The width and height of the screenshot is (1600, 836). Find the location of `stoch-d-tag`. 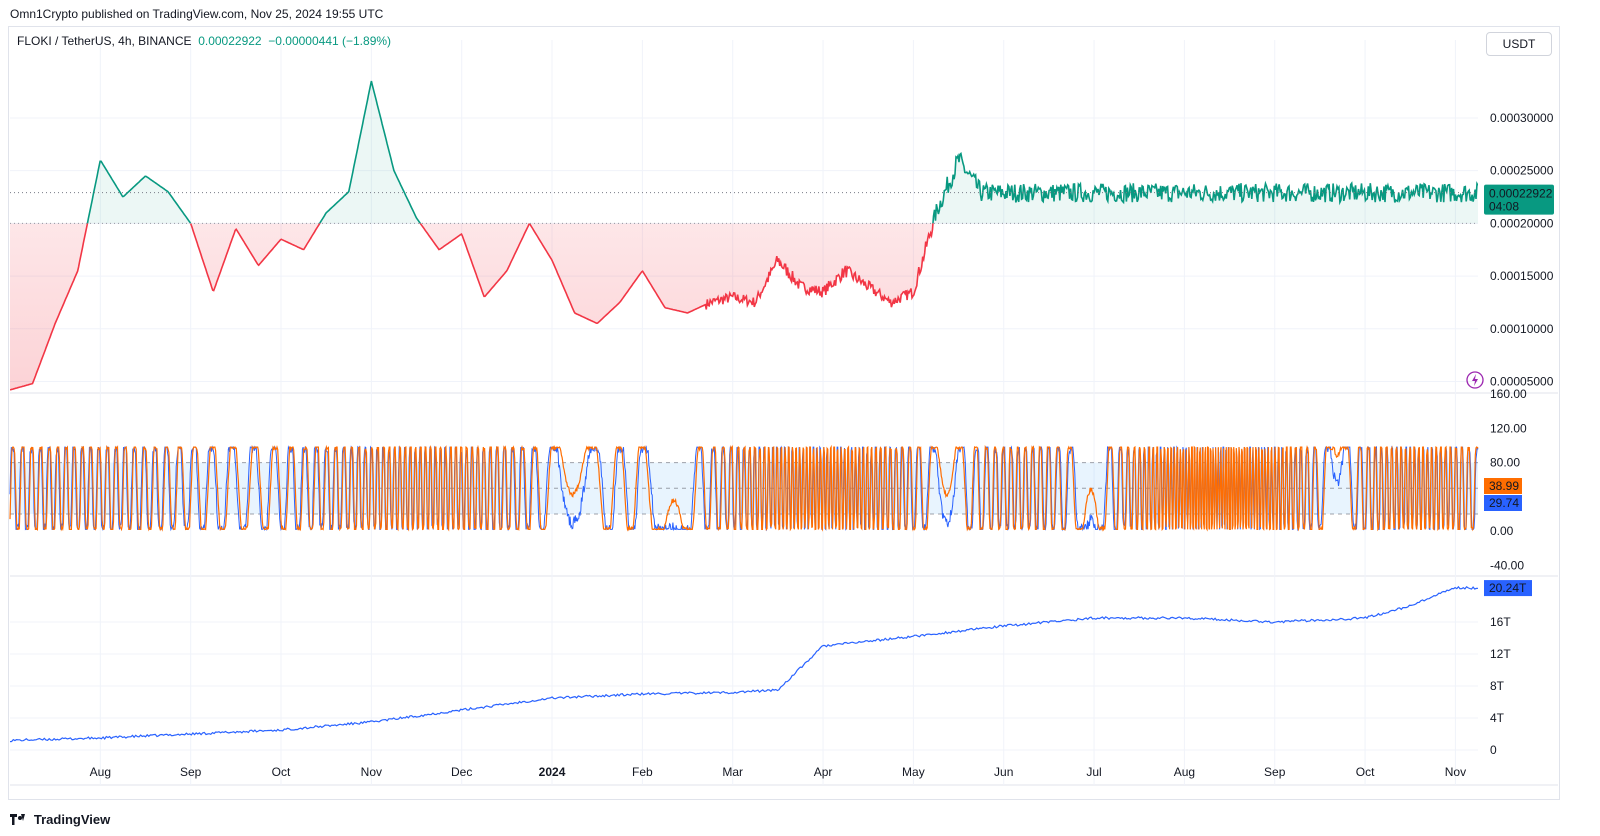

stoch-d-tag is located at coordinates (1503, 486).